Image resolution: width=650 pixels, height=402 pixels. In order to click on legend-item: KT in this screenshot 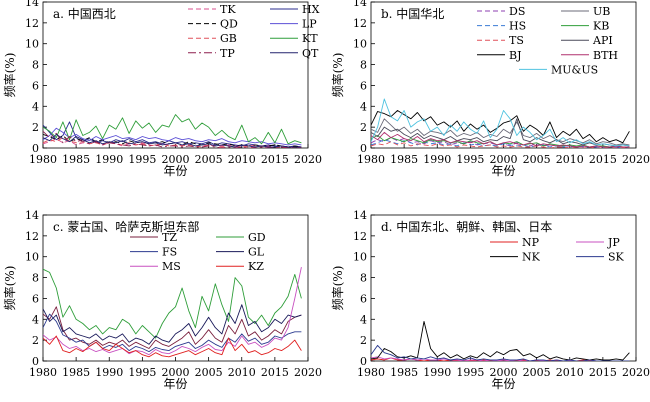, I will do `click(294, 38)`.